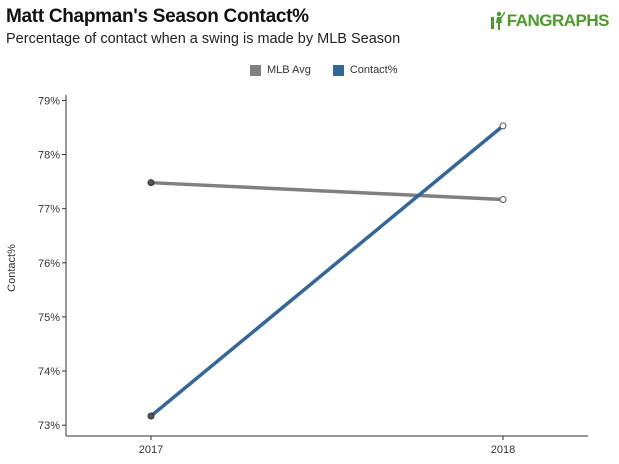  What do you see at coordinates (157, 16) in the screenshot?
I see `chart-title: Matt Chapman's Season Contact%` at bounding box center [157, 16].